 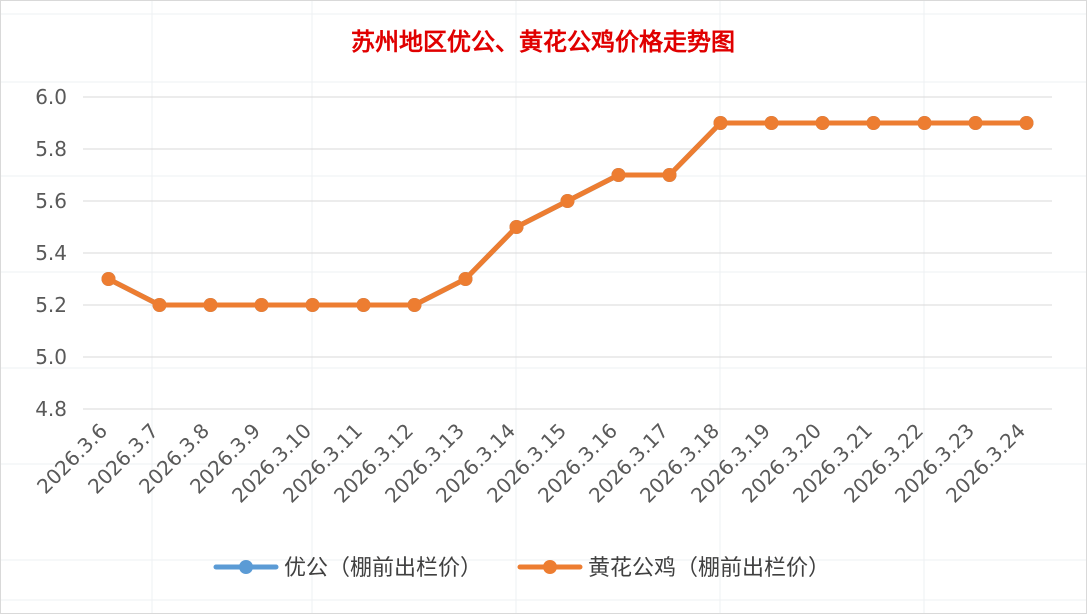 I want to click on y-tick-label: 5.4, so click(x=51, y=253).